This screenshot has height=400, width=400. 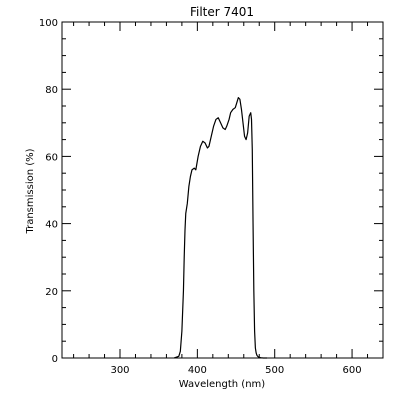 I want to click on x-tick-label: 400, so click(x=197, y=370).